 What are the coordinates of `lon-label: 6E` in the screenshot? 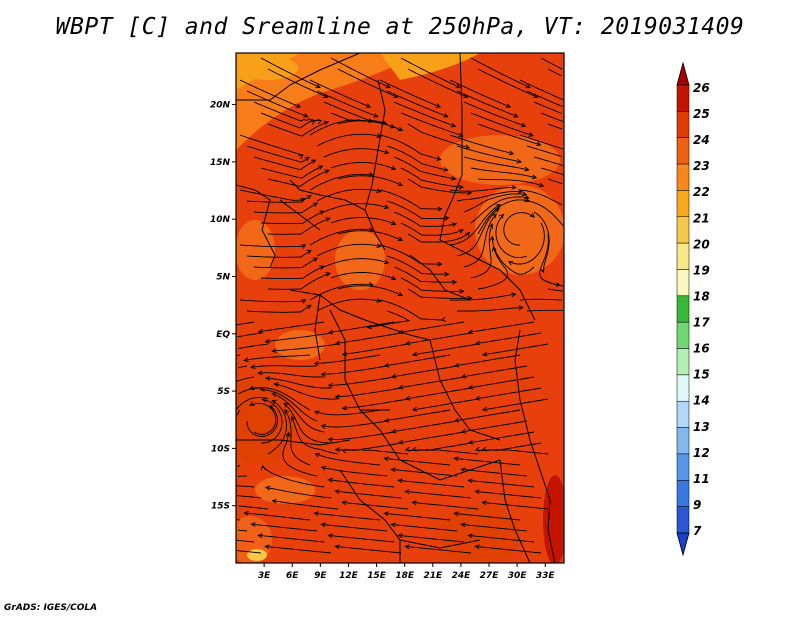 It's located at (292, 576).